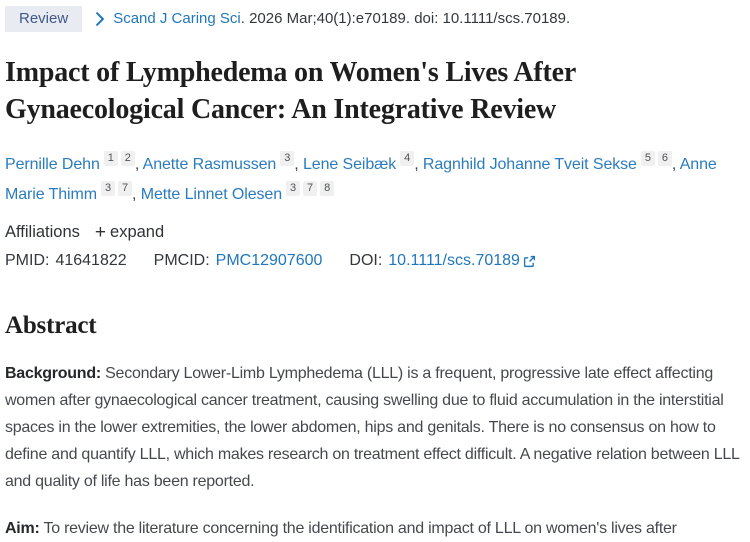 The image size is (750, 542). Describe the element at coordinates (100, 232) in the screenshot. I see `plus-icon: +` at that location.